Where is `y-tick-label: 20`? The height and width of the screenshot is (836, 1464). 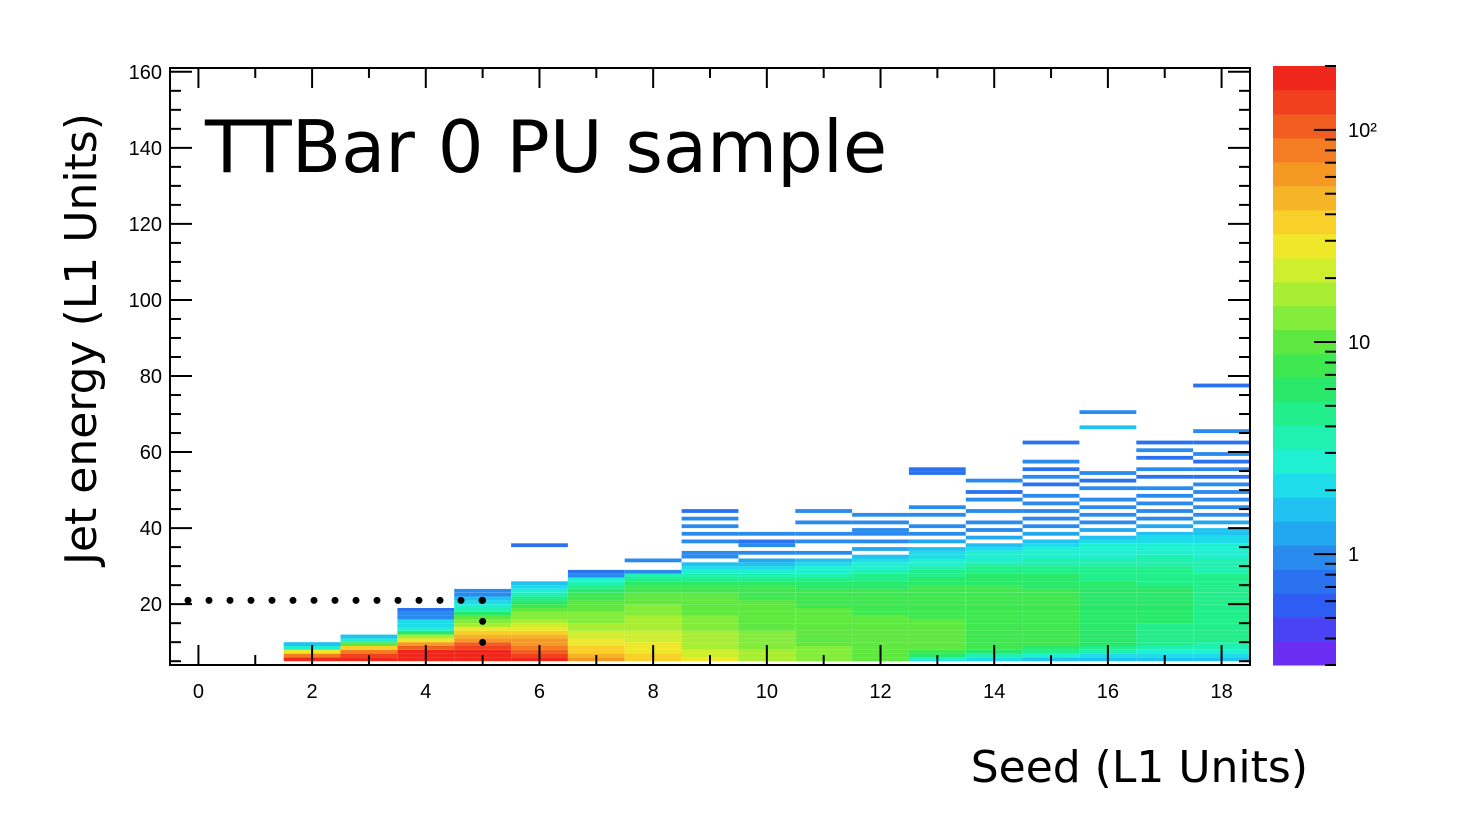
y-tick-label: 20 is located at coordinates (151, 605).